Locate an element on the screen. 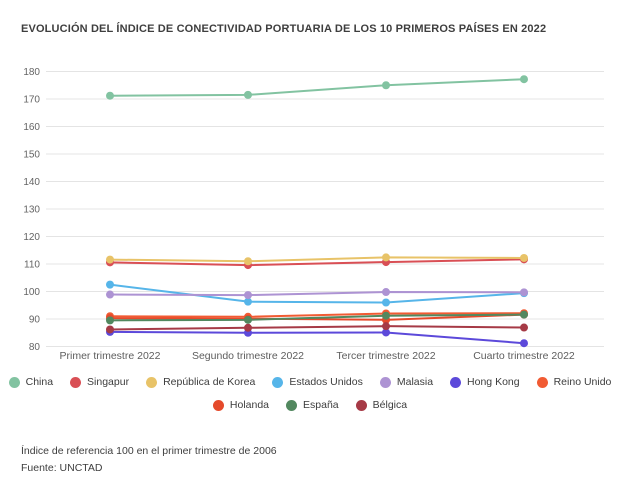  legend-item-belgica: Bélgica is located at coordinates (381, 405).